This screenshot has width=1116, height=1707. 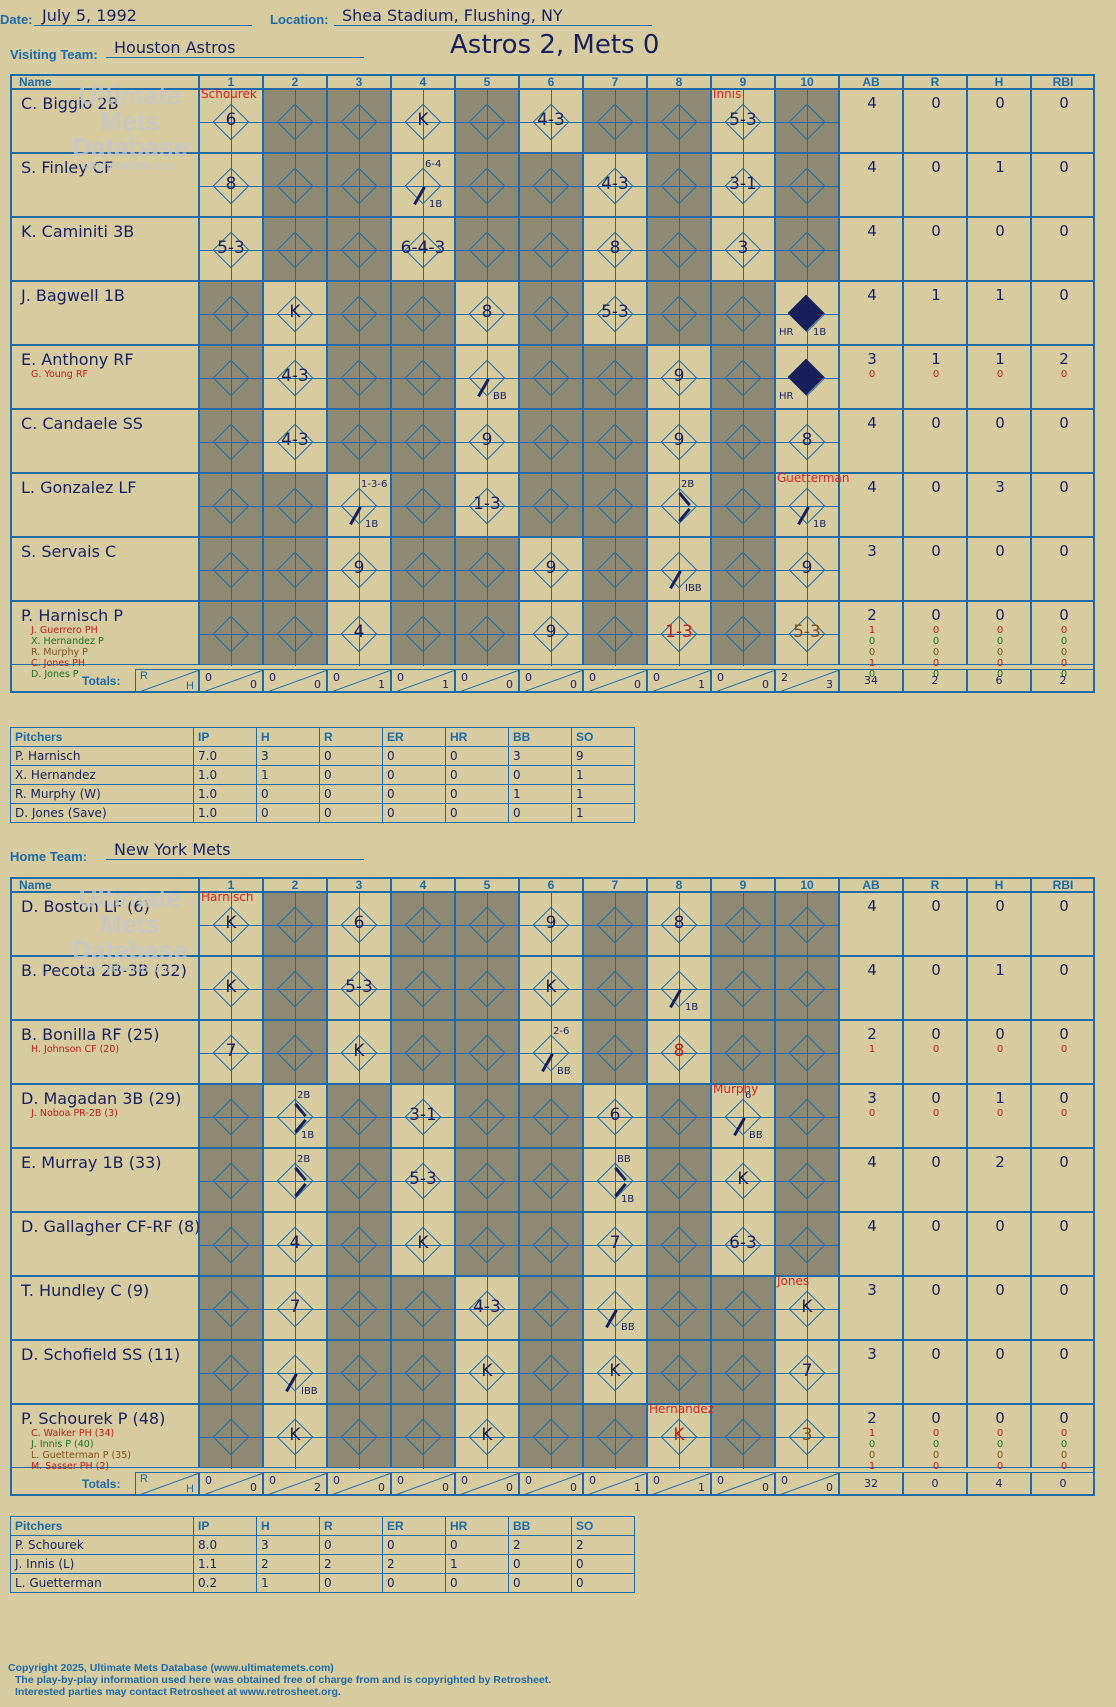 I want to click on player-name-cell: T. Hundley C (9), so click(x=104, y=1308).